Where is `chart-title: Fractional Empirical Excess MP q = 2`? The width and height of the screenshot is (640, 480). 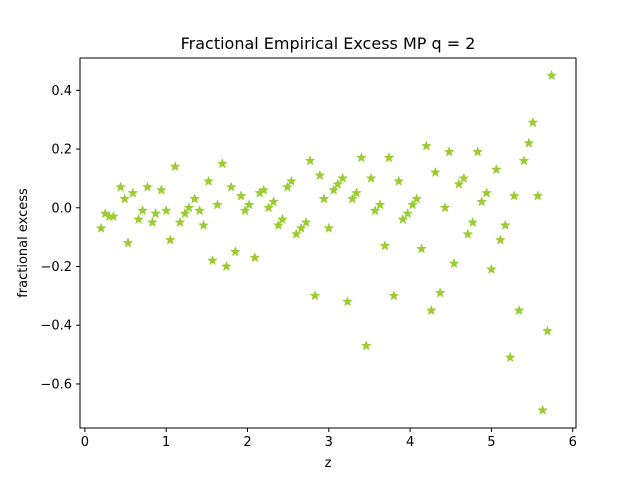
chart-title: Fractional Empirical Excess MP q = 2 is located at coordinates (328, 43).